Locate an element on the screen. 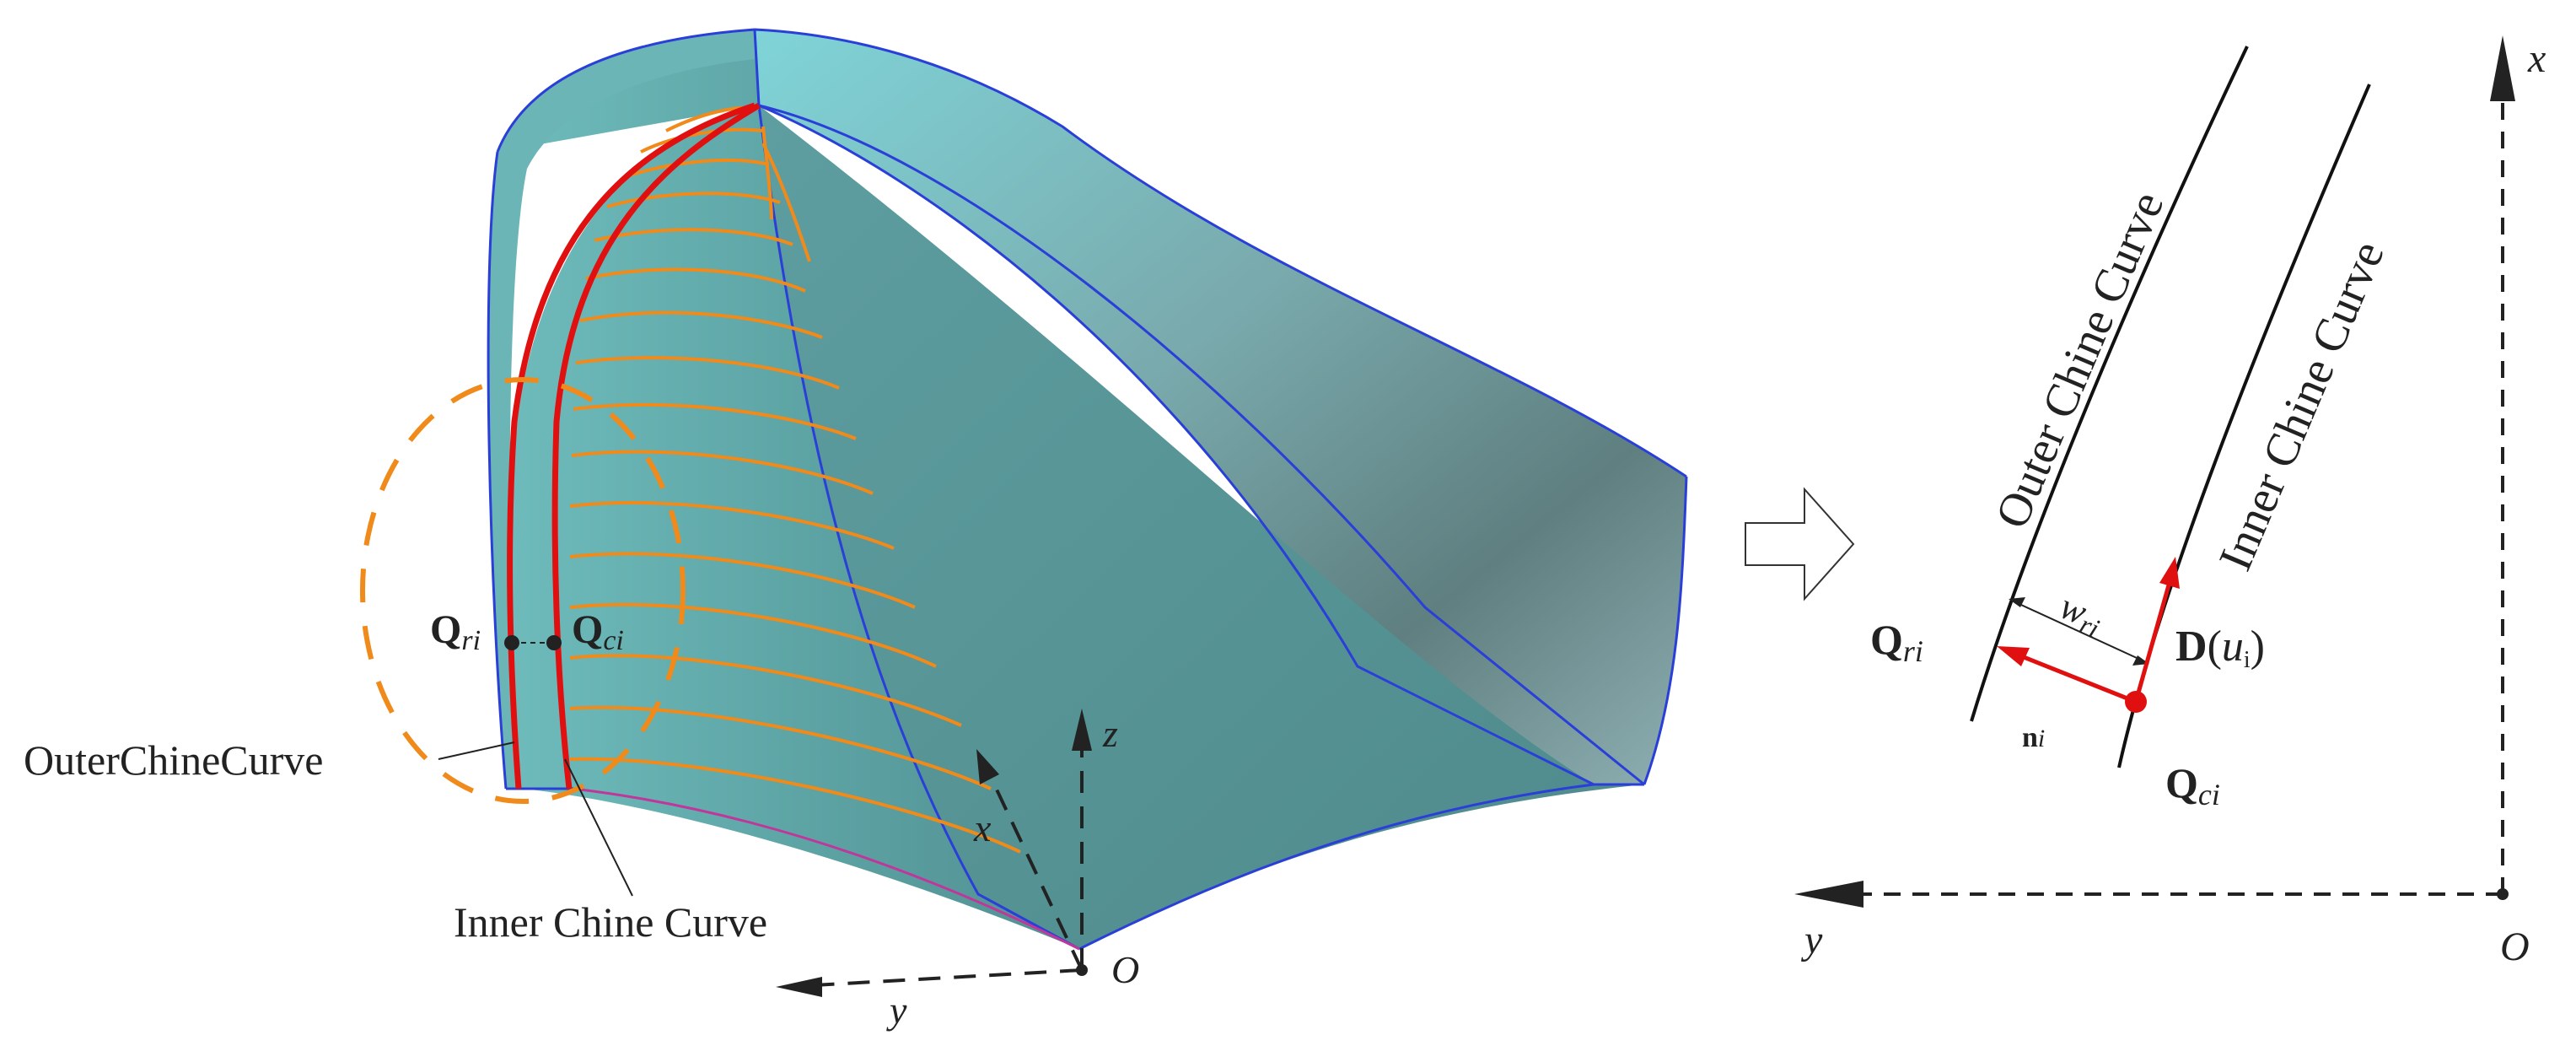 This screenshot has width=2576, height=1062. left-q-ci-label: Qci is located at coordinates (598, 631).